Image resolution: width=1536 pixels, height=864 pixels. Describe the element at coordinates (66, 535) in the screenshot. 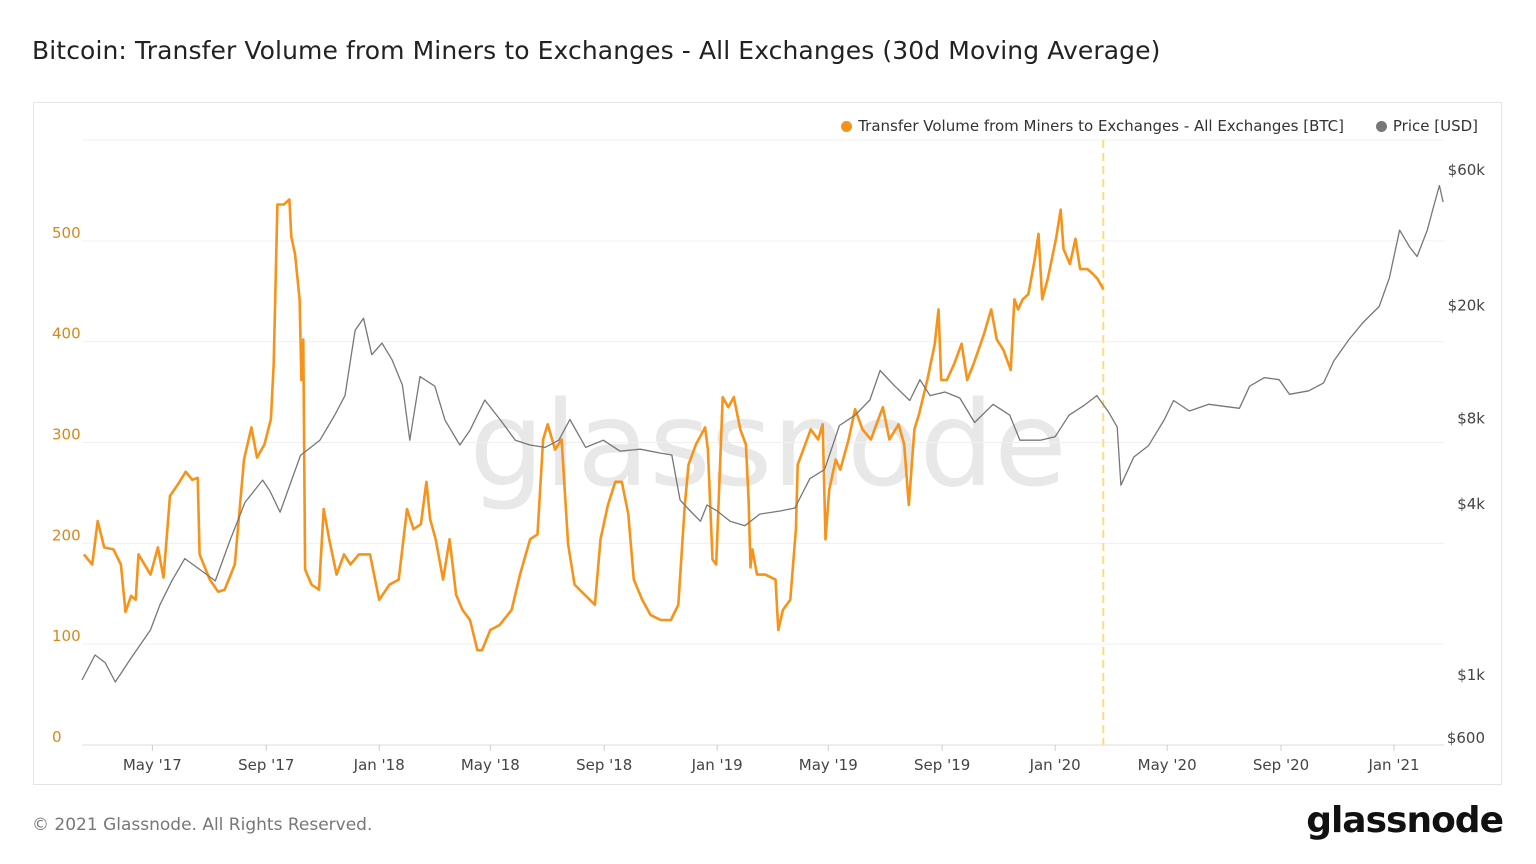

I see `y-left-tick-label: 200` at that location.